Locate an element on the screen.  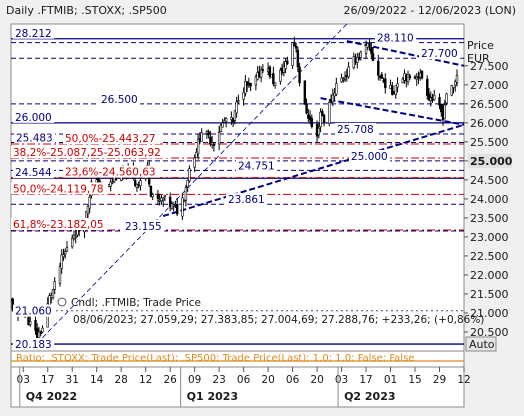
y-tick-label: 26.500 is located at coordinates (489, 104).